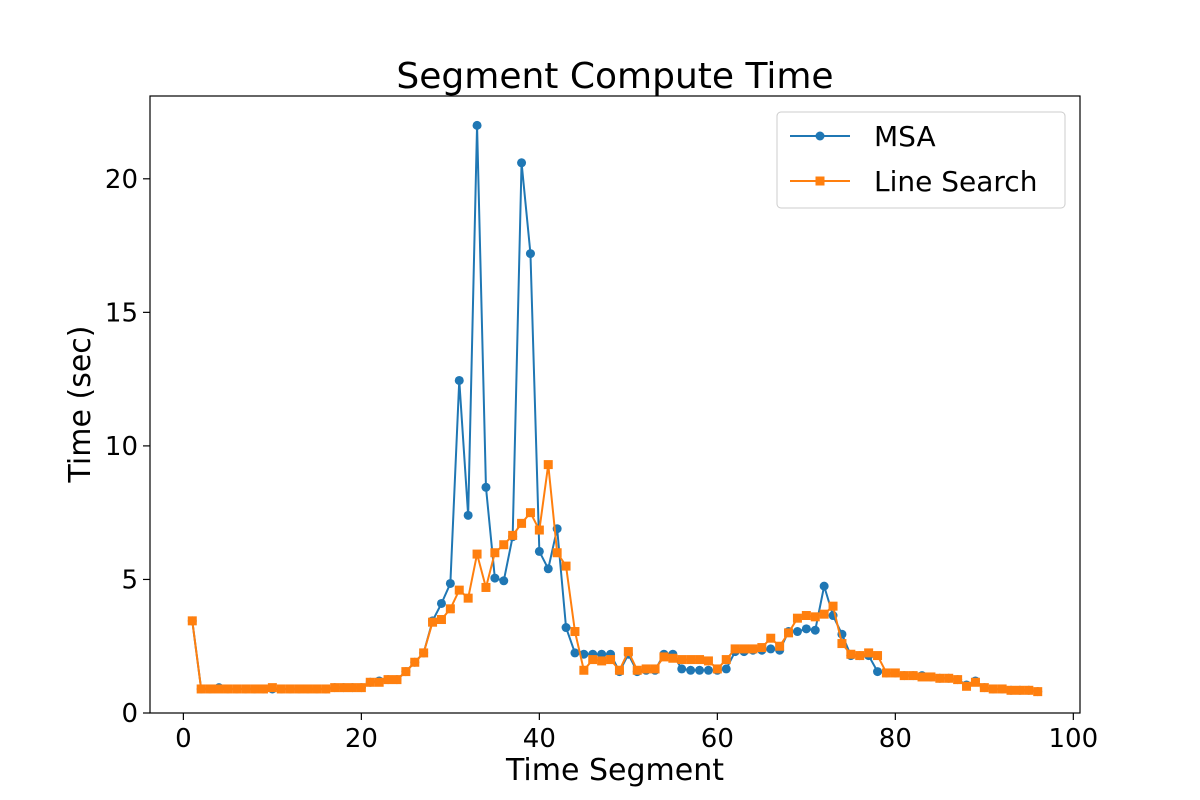 The height and width of the screenshot is (800, 1200). Describe the element at coordinates (183, 739) in the screenshot. I see `x-tick-label: 0` at that location.